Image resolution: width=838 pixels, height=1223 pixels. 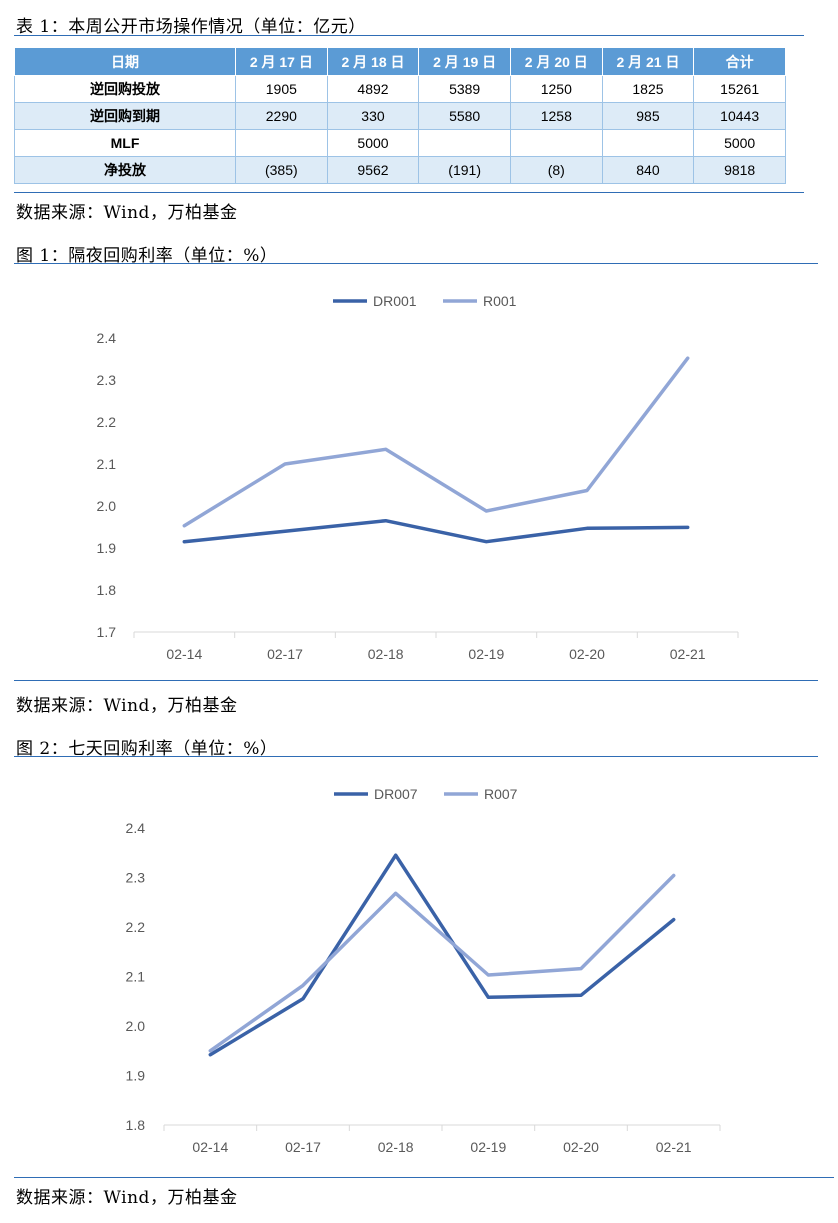 What do you see at coordinates (556, 89) in the screenshot?
I see `table-cell: 1250` at bounding box center [556, 89].